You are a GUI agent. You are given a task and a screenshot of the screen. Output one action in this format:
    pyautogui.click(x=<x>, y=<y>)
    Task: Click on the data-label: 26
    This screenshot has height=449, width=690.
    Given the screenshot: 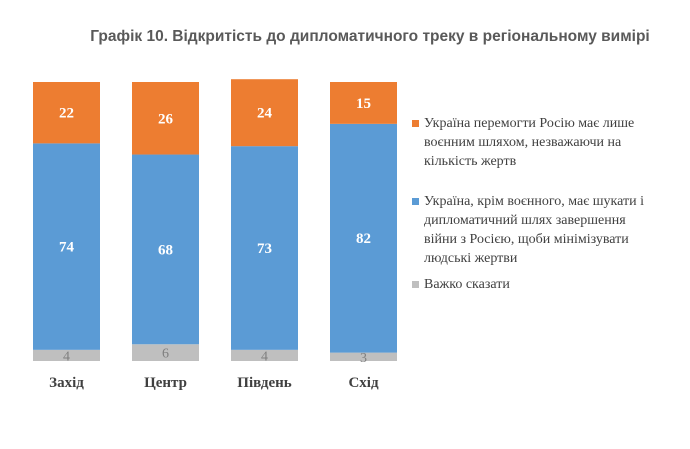 What is the action you would take?
    pyautogui.click(x=166, y=119)
    